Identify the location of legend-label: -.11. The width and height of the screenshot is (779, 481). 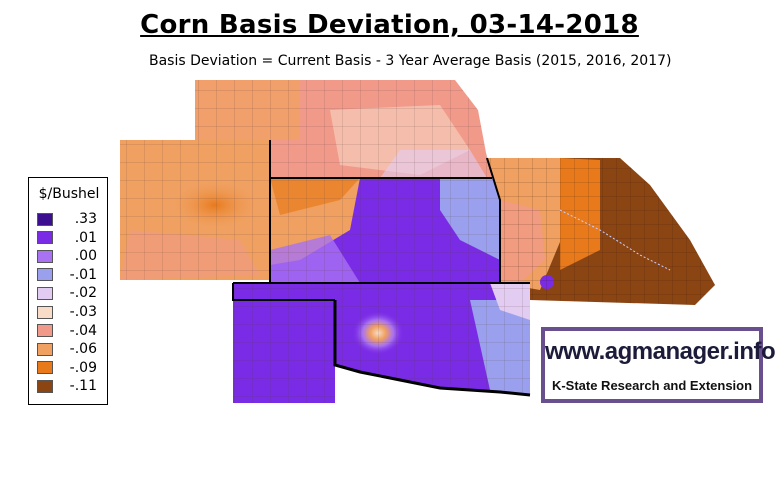
(83, 386).